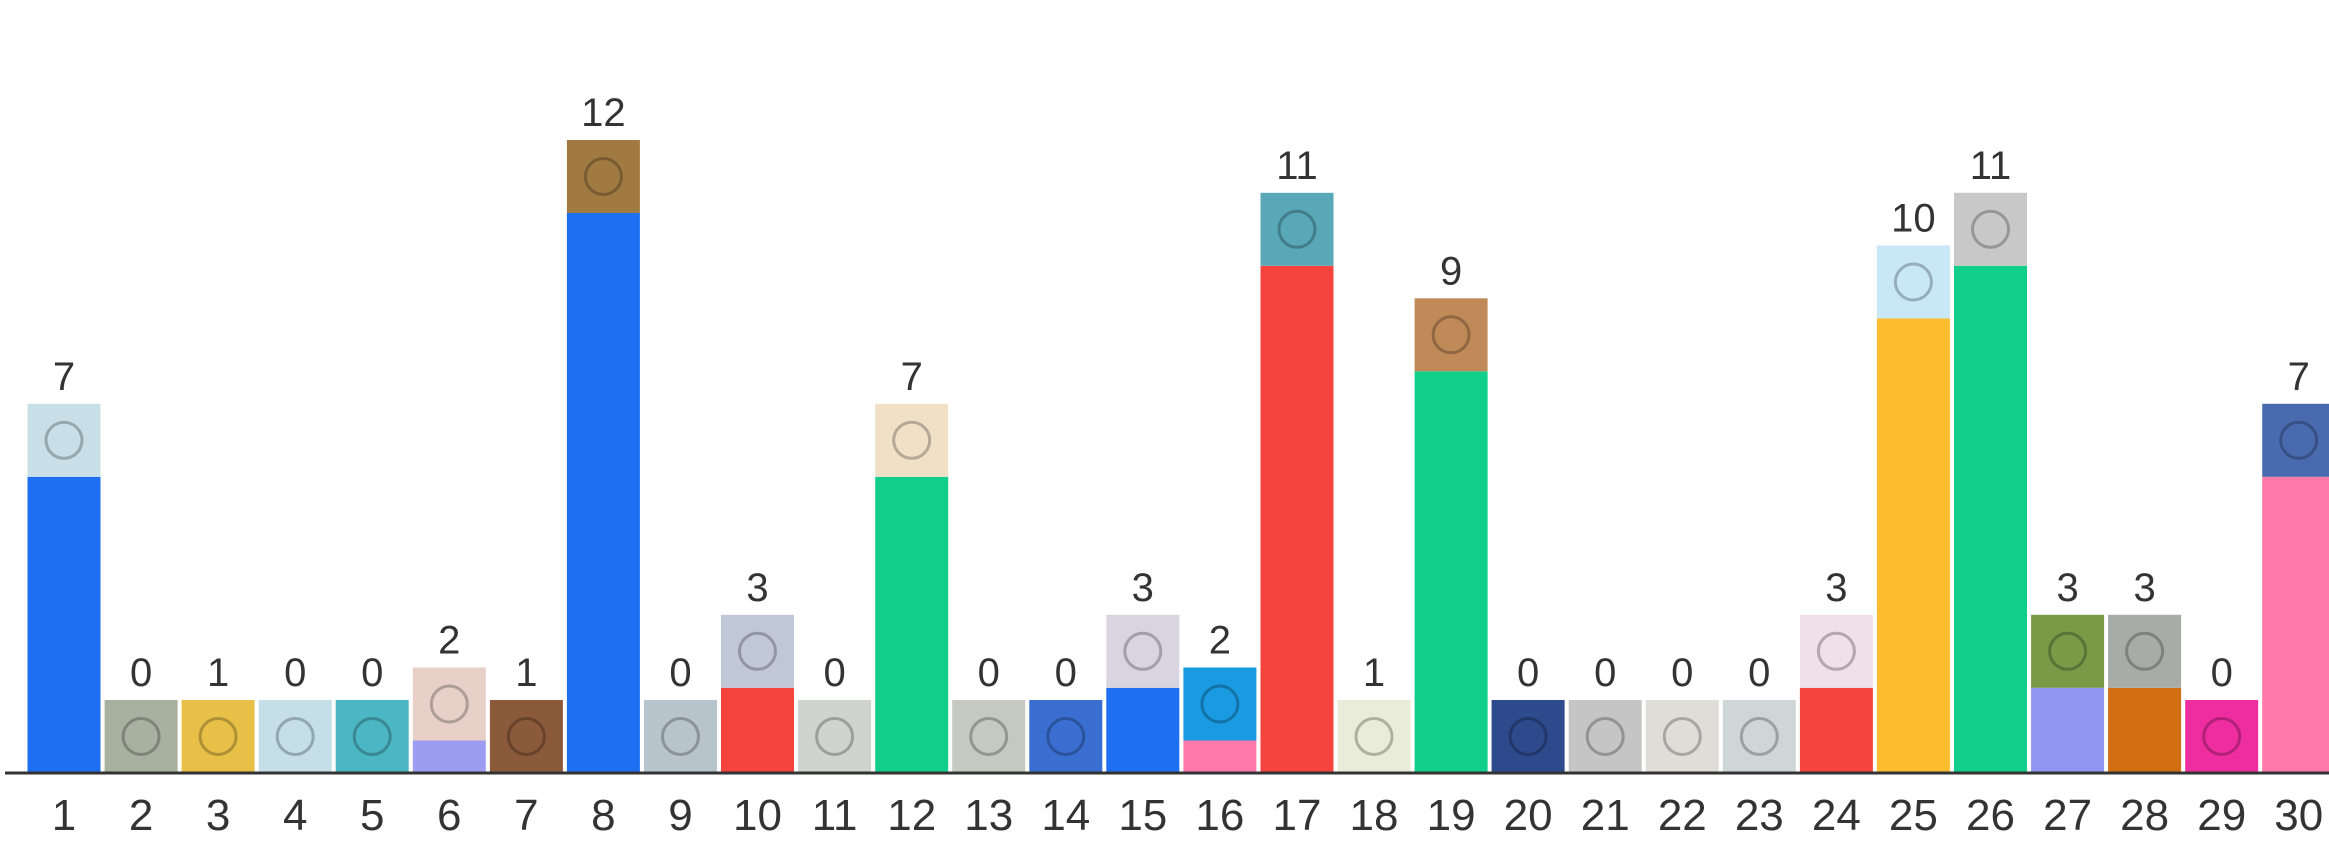 Image resolution: width=2329 pixels, height=841 pixels. Describe the element at coordinates (2067, 588) in the screenshot. I see `value-label-27: 3` at that location.